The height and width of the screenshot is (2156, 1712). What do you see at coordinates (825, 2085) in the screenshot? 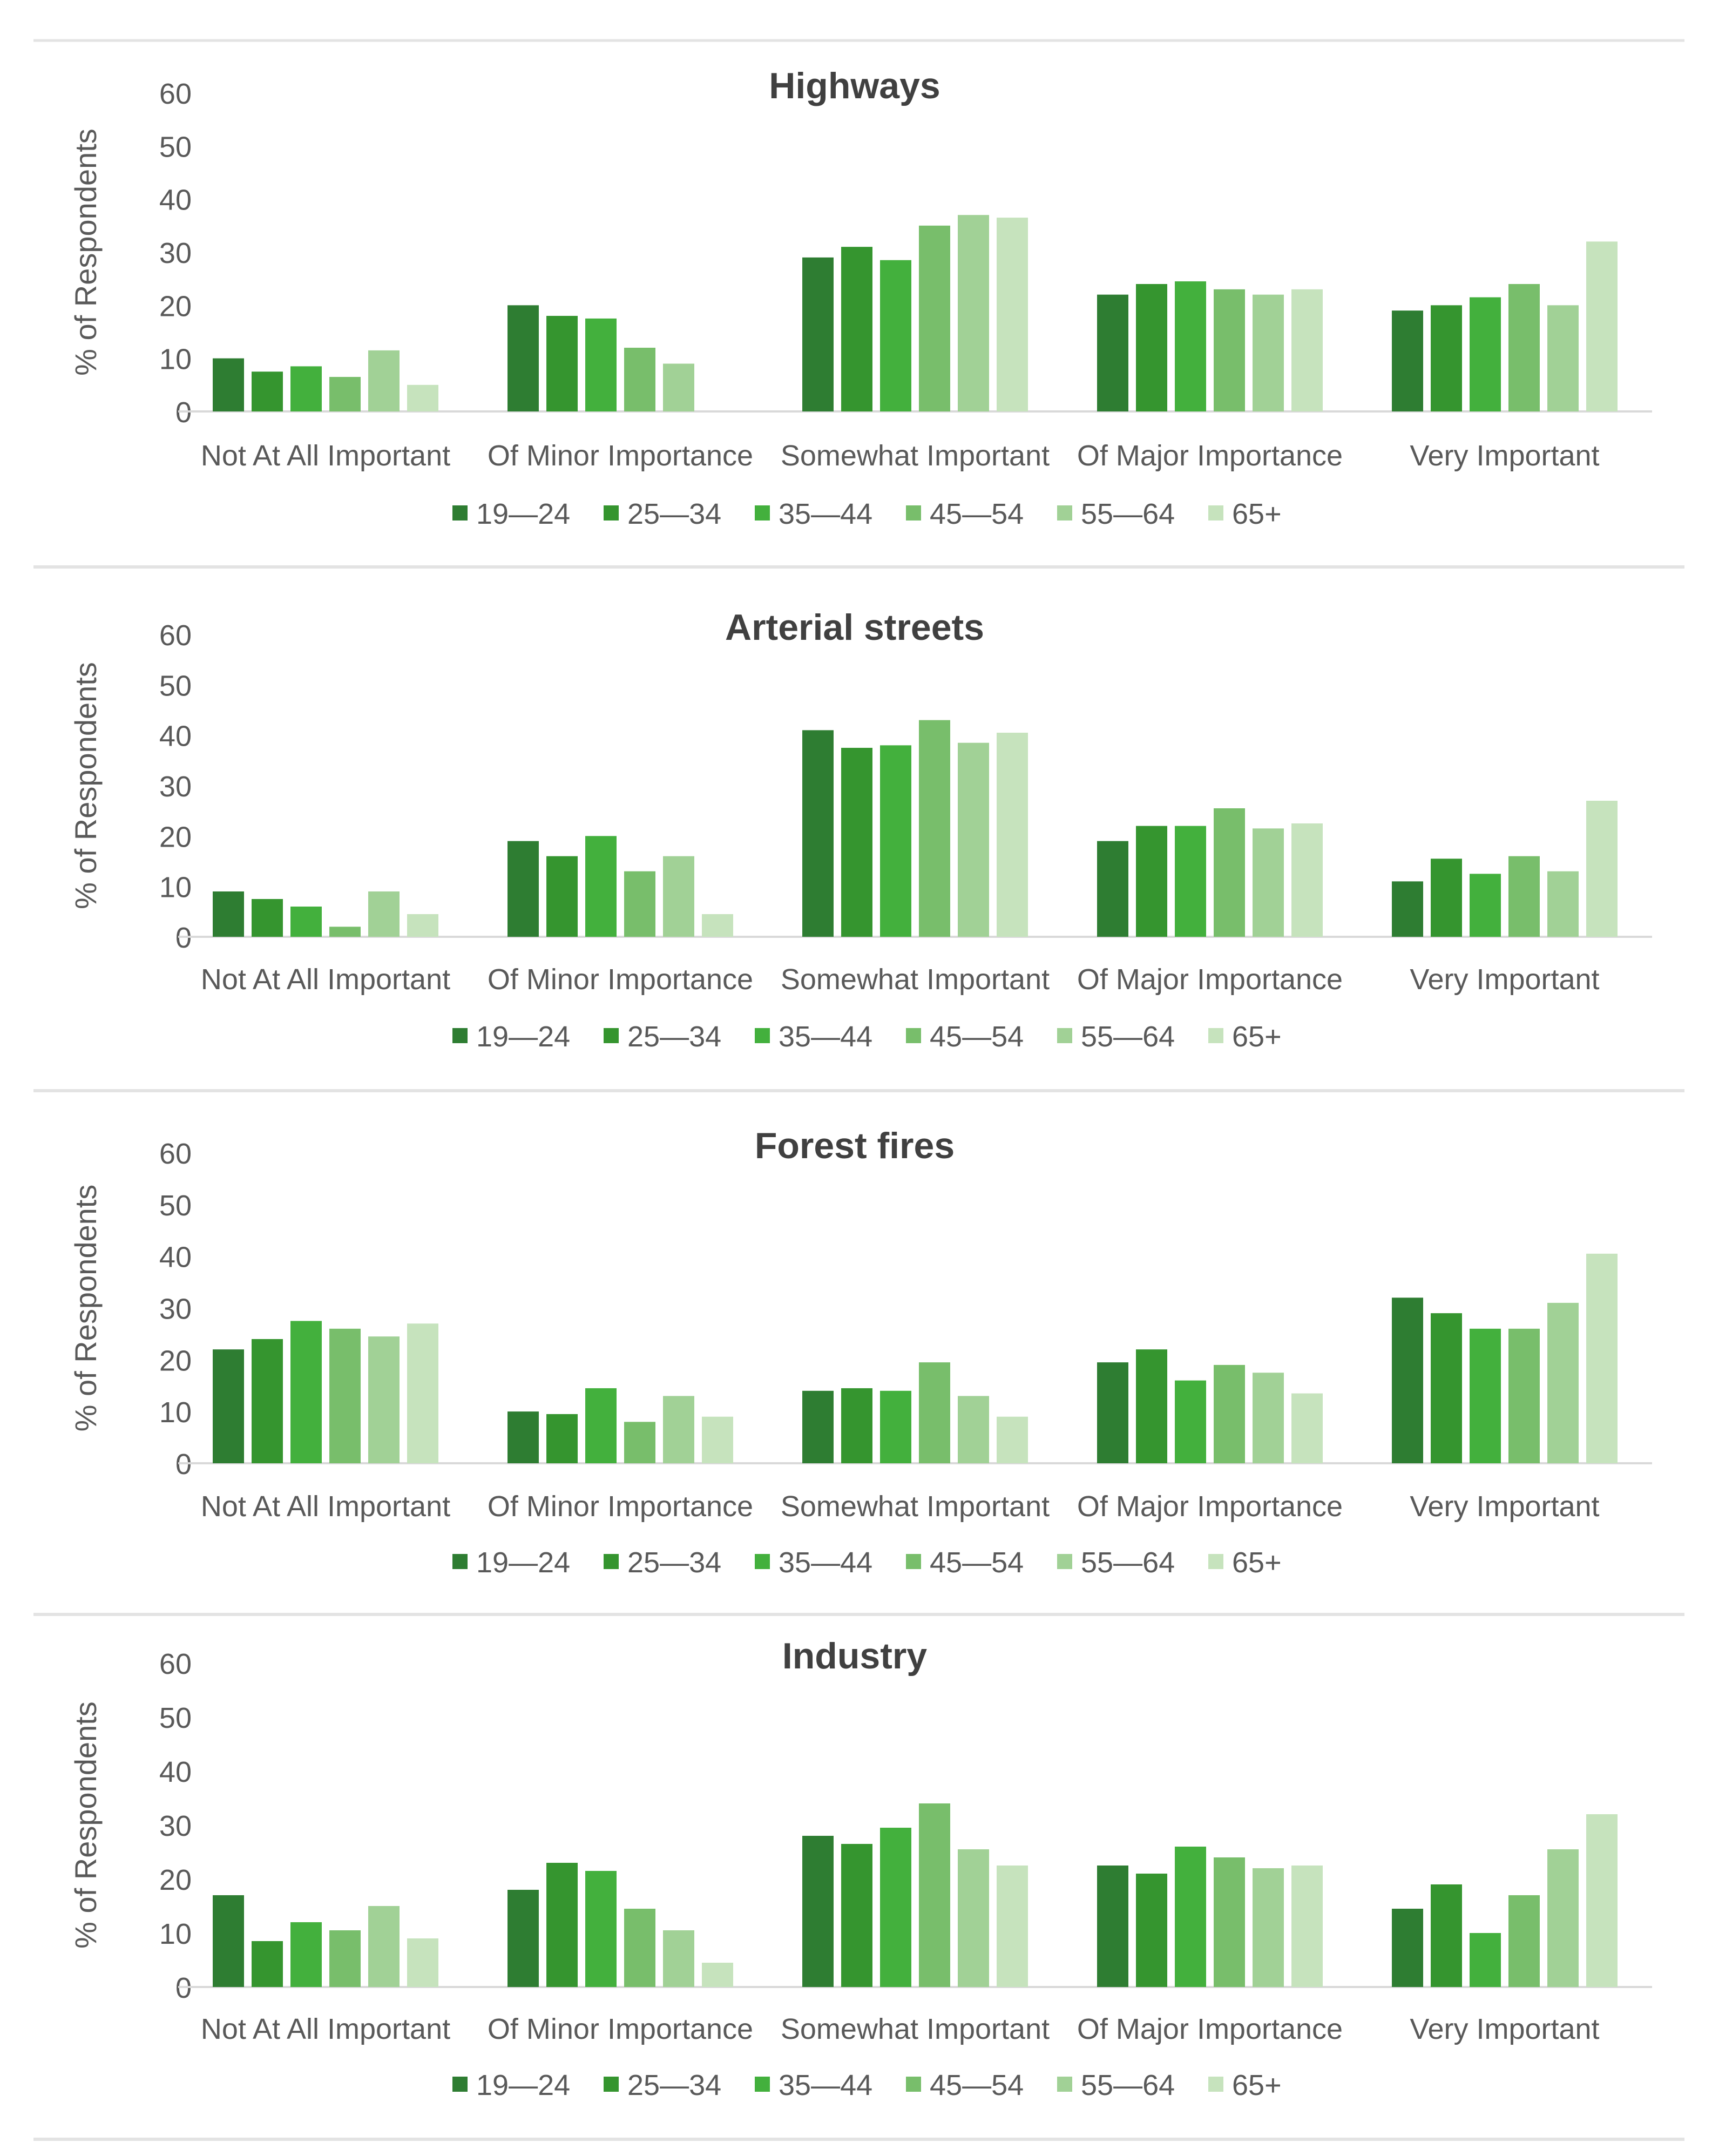
I see `legend-label: 35—44` at bounding box center [825, 2085].